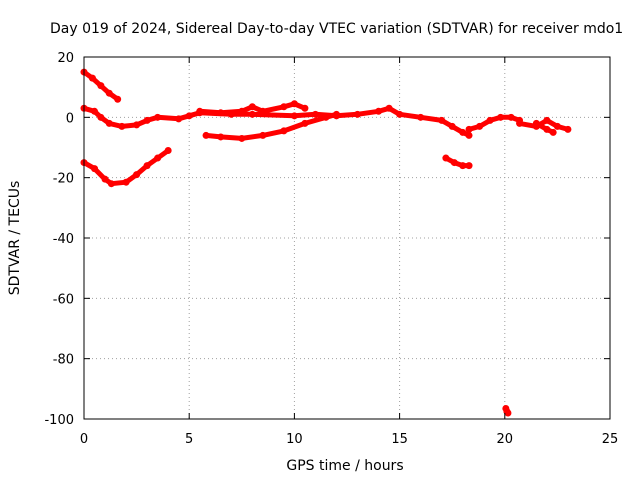  Describe the element at coordinates (294, 439) in the screenshot. I see `x-tick-label: 10` at that location.